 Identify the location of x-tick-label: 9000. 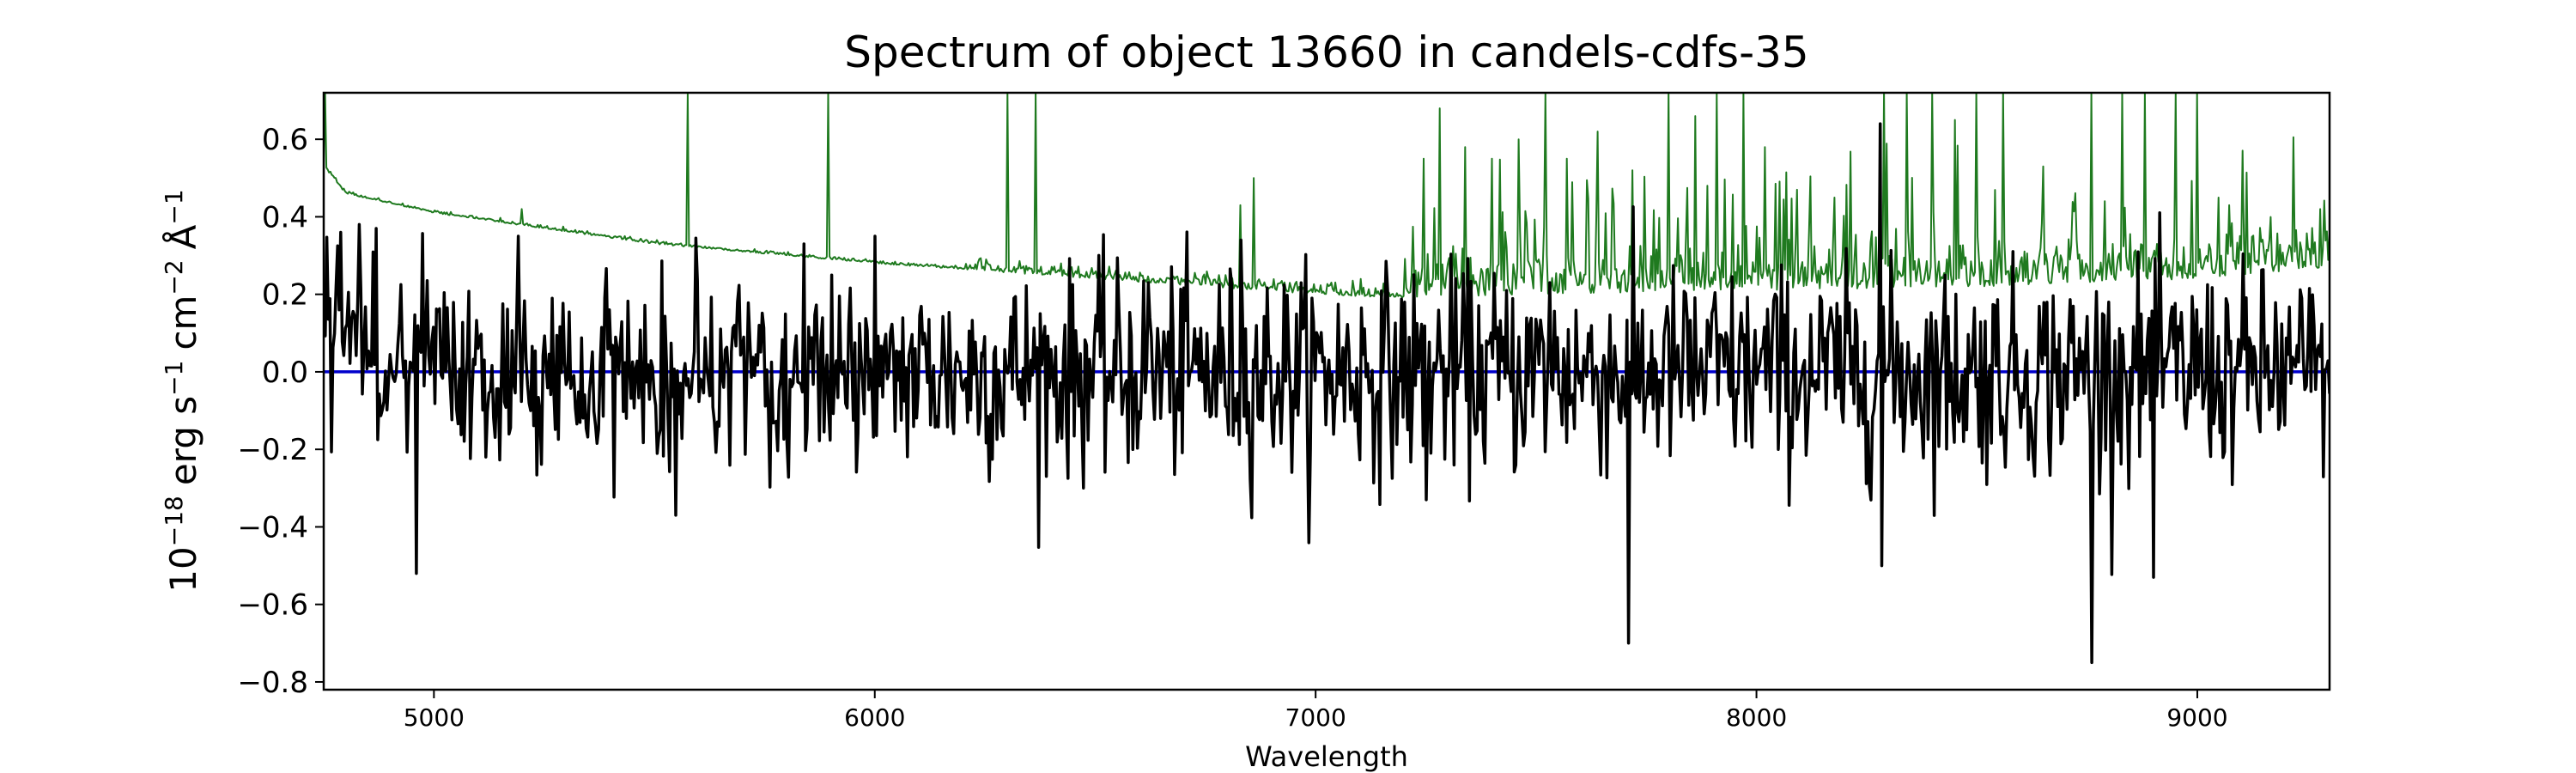
(2196, 717).